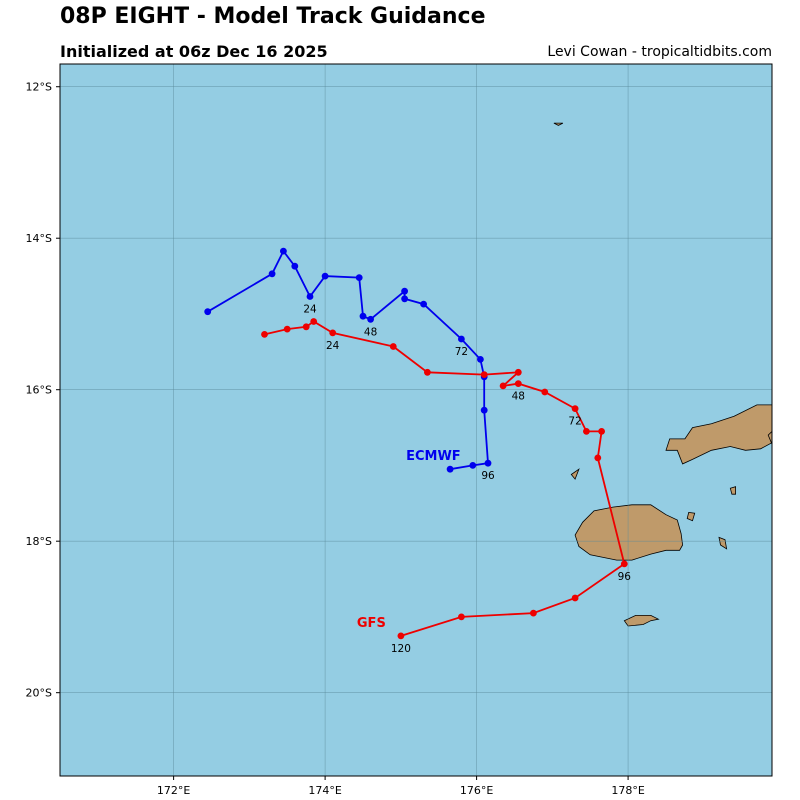  What do you see at coordinates (732, 490) in the screenshot?
I see `island-koro` at bounding box center [732, 490].